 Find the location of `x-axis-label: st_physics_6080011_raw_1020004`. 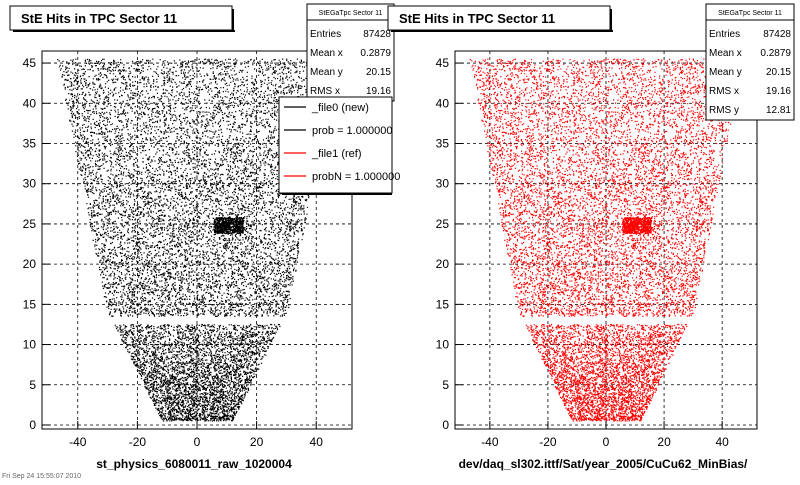

x-axis-label: st_physics_6080011_raw_1020004 is located at coordinates (194, 464).